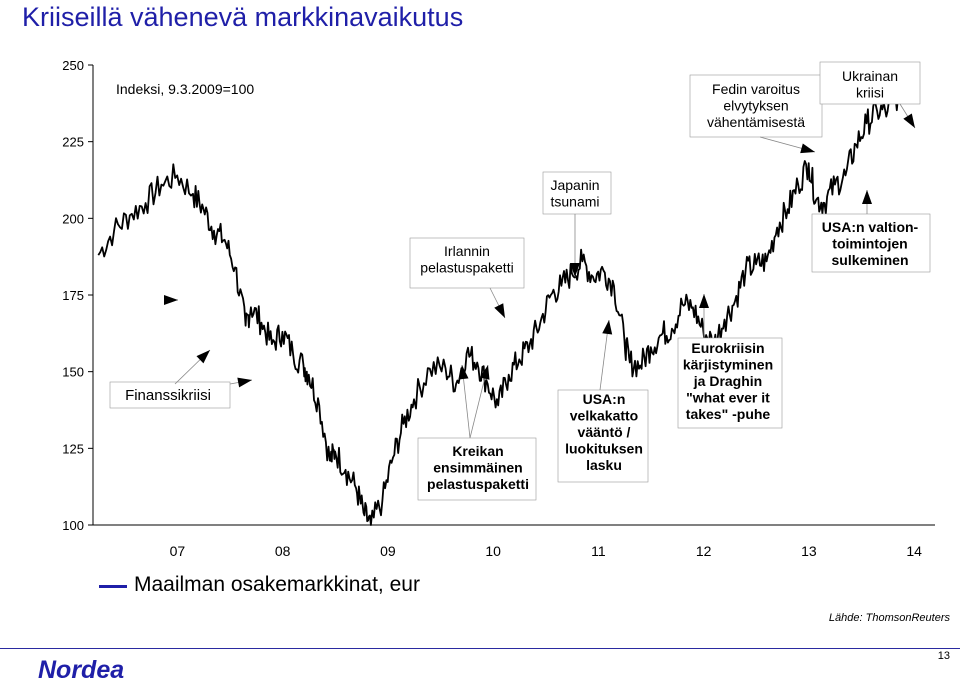  Describe the element at coordinates (574, 202) in the screenshot. I see `annotation-text: tsunami` at that location.